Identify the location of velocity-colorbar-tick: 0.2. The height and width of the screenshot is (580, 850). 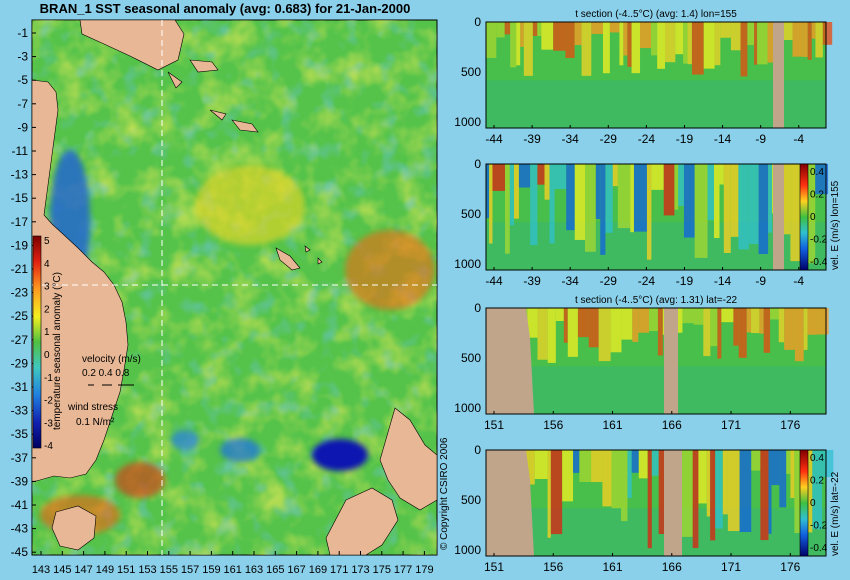
(817, 481).